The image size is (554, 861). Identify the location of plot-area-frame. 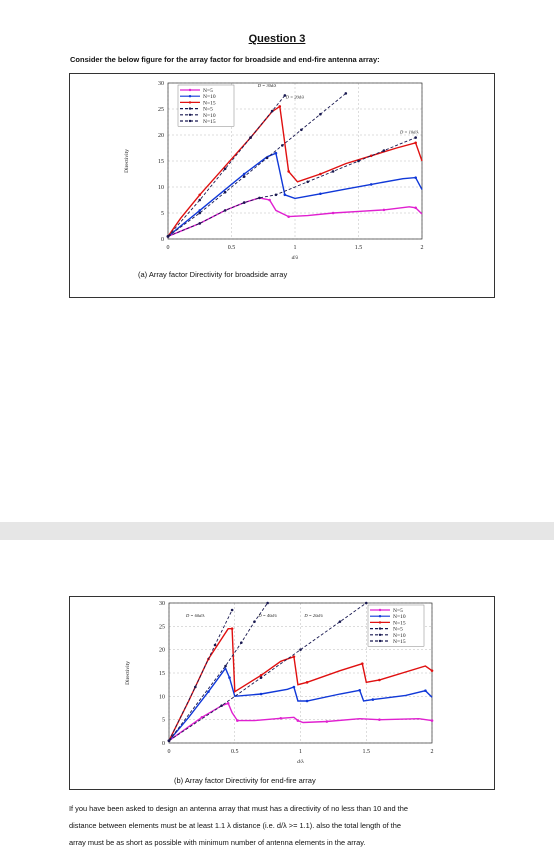
(300, 673).